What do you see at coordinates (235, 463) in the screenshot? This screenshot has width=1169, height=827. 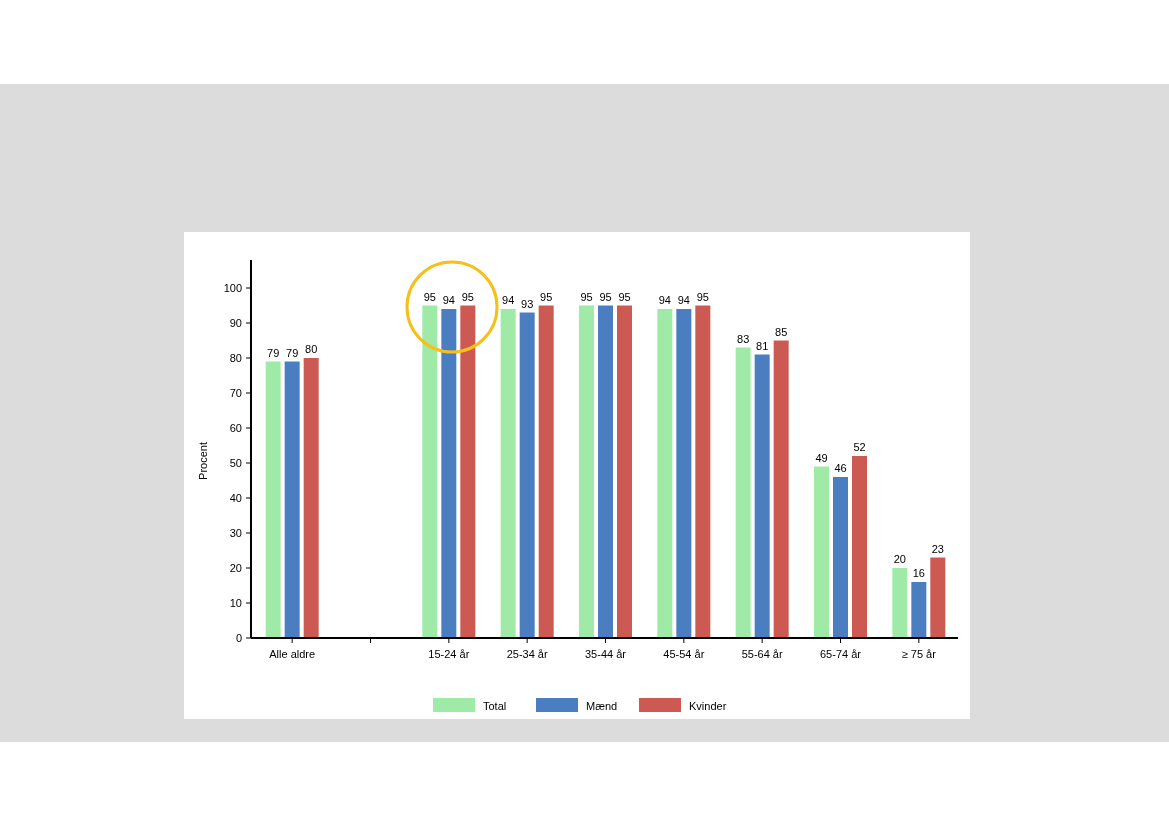 I see `y-tick-label: 50` at bounding box center [235, 463].